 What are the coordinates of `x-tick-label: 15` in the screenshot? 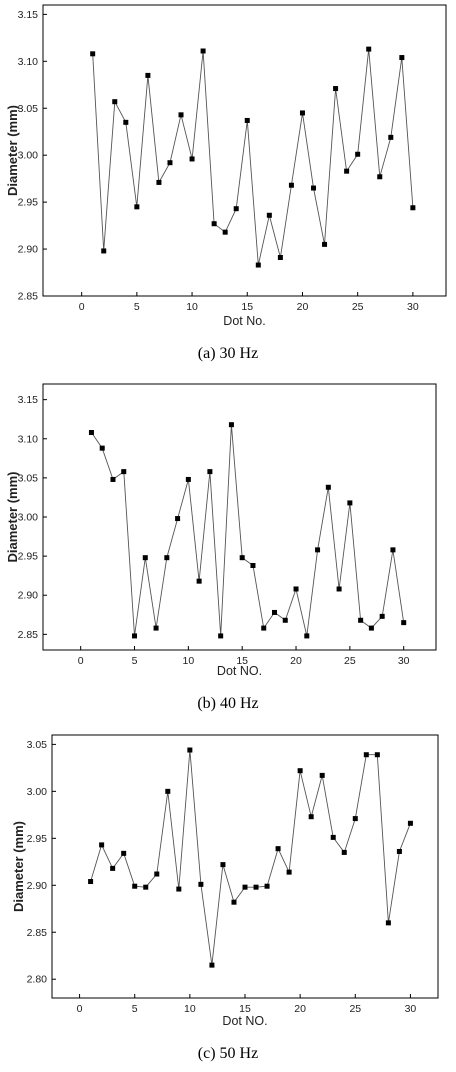 It's located at (247, 307).